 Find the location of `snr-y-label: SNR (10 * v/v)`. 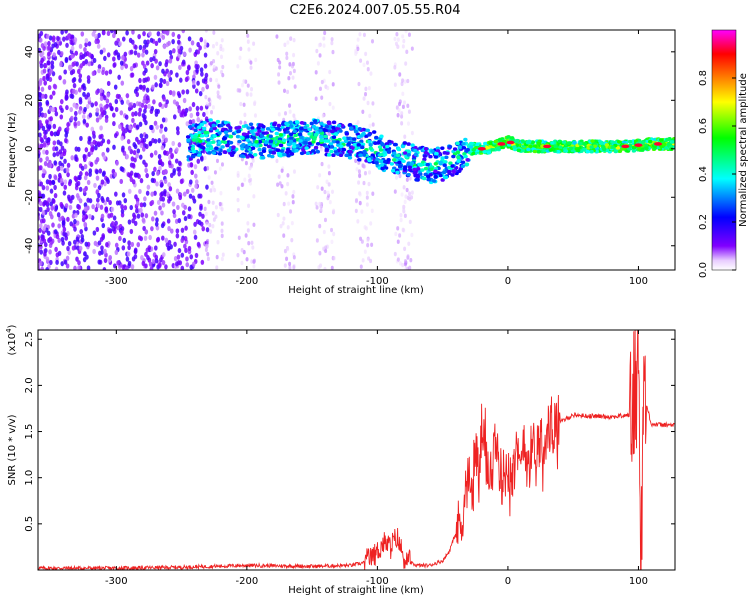

snr-y-label: SNR (10 * v/v) is located at coordinates (12, 449).